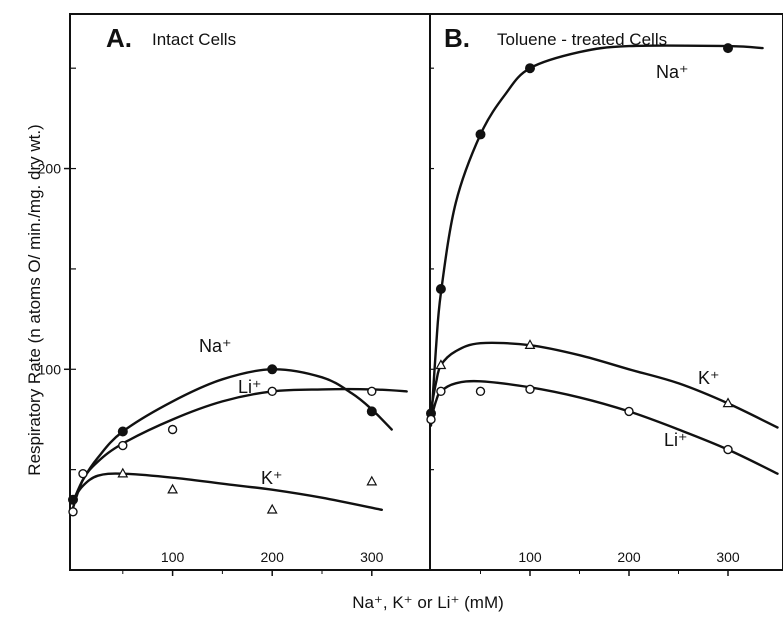  What do you see at coordinates (119, 38) in the screenshot?
I see `panel-a-letter: A.` at bounding box center [119, 38].